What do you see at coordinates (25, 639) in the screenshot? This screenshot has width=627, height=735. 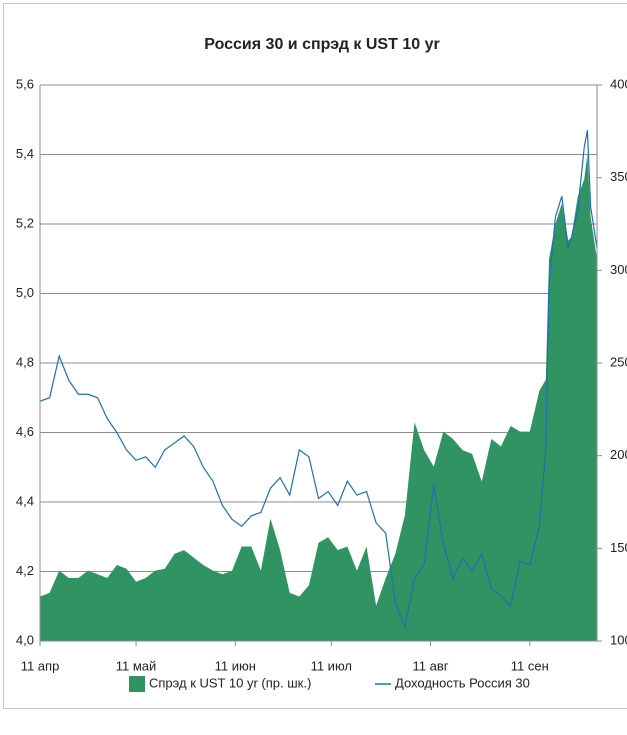 I see `y-tick-label: 4,0` at bounding box center [25, 639].